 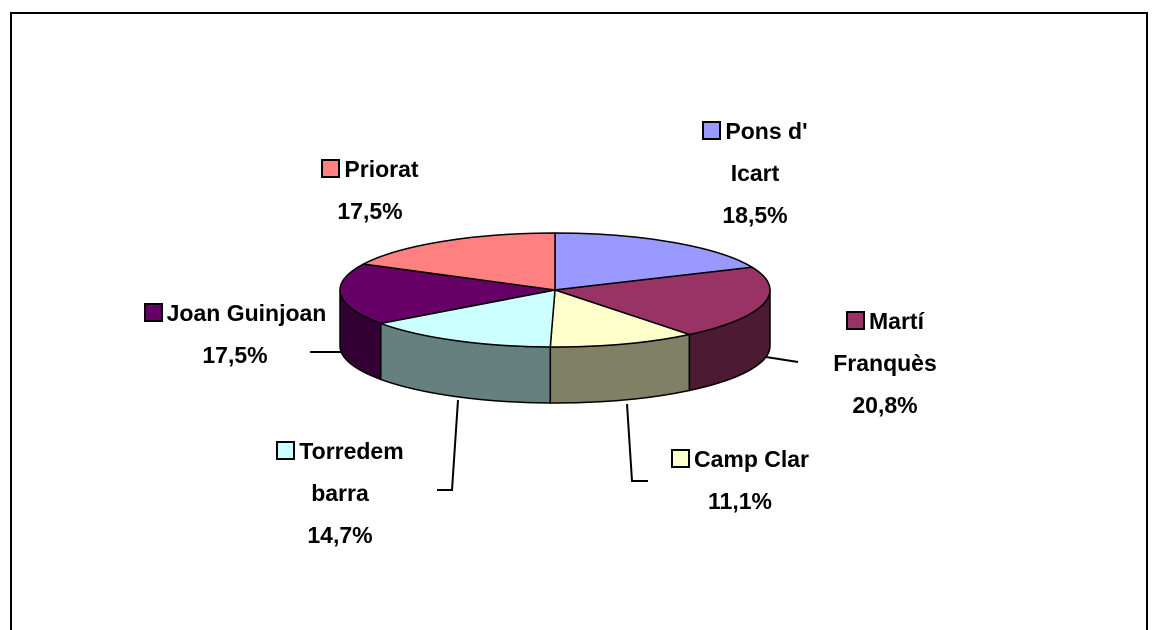 What do you see at coordinates (370, 190) in the screenshot?
I see `data-label: Priorat 17,5%` at bounding box center [370, 190].